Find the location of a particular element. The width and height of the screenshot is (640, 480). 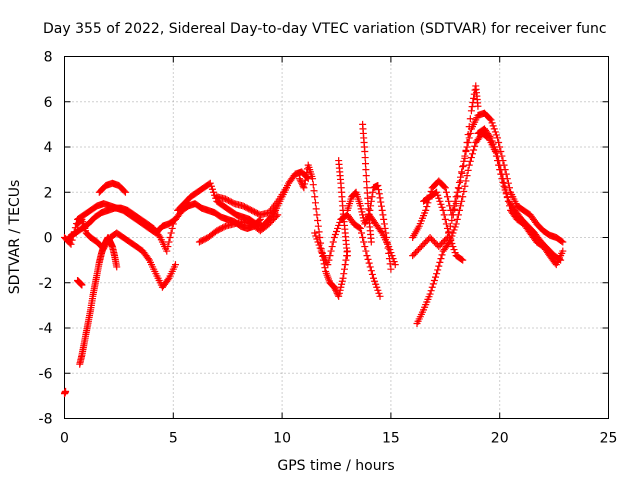

y-axis-title: SDTVAR / TECUs is located at coordinates (15, 237).